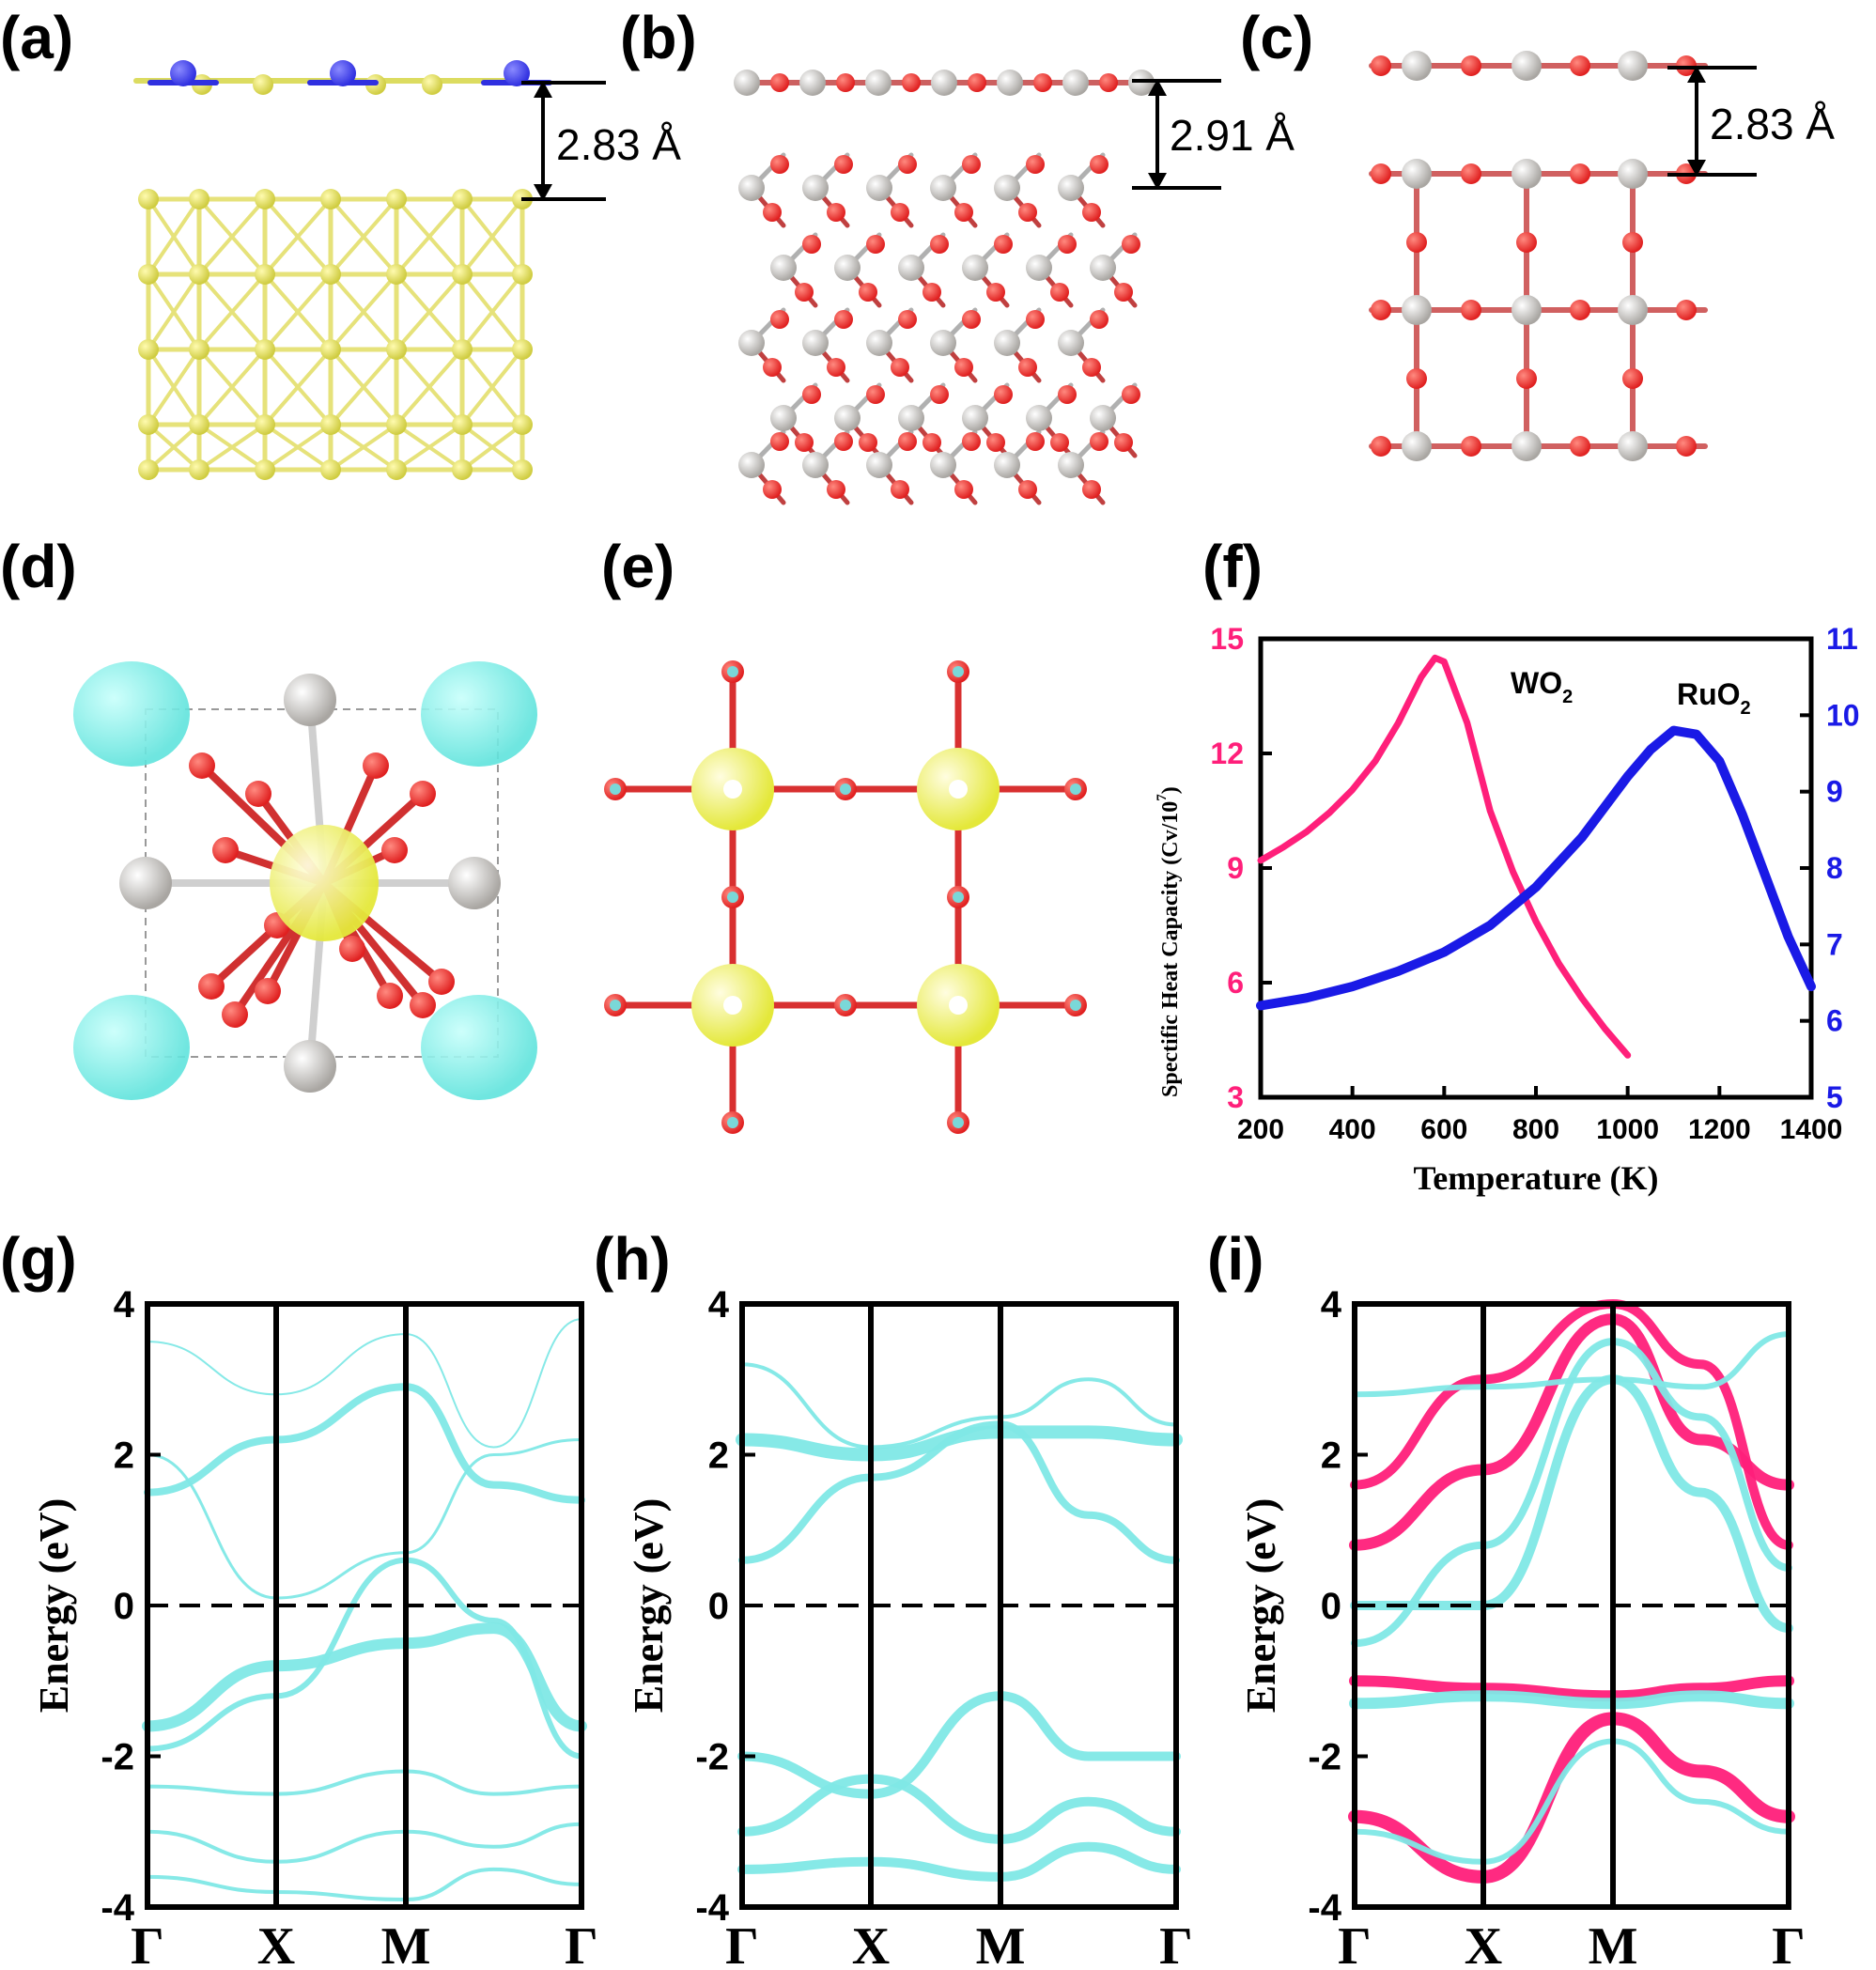 This screenshot has height=1970, width=1876. Describe the element at coordinates (1811, 1130) in the screenshot. I see `x-tick-label: 1400` at that location.